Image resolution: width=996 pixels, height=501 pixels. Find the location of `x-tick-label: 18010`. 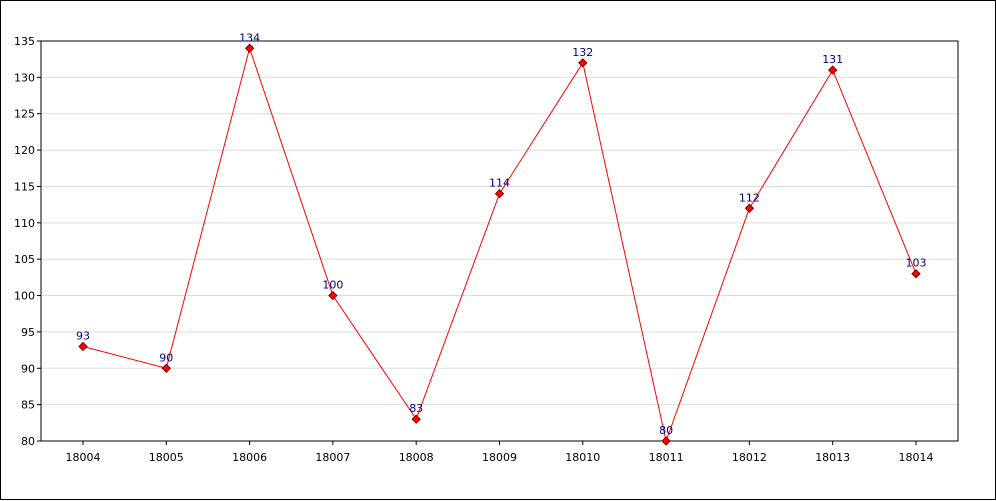

x-tick-label: 18010 is located at coordinates (582, 457).